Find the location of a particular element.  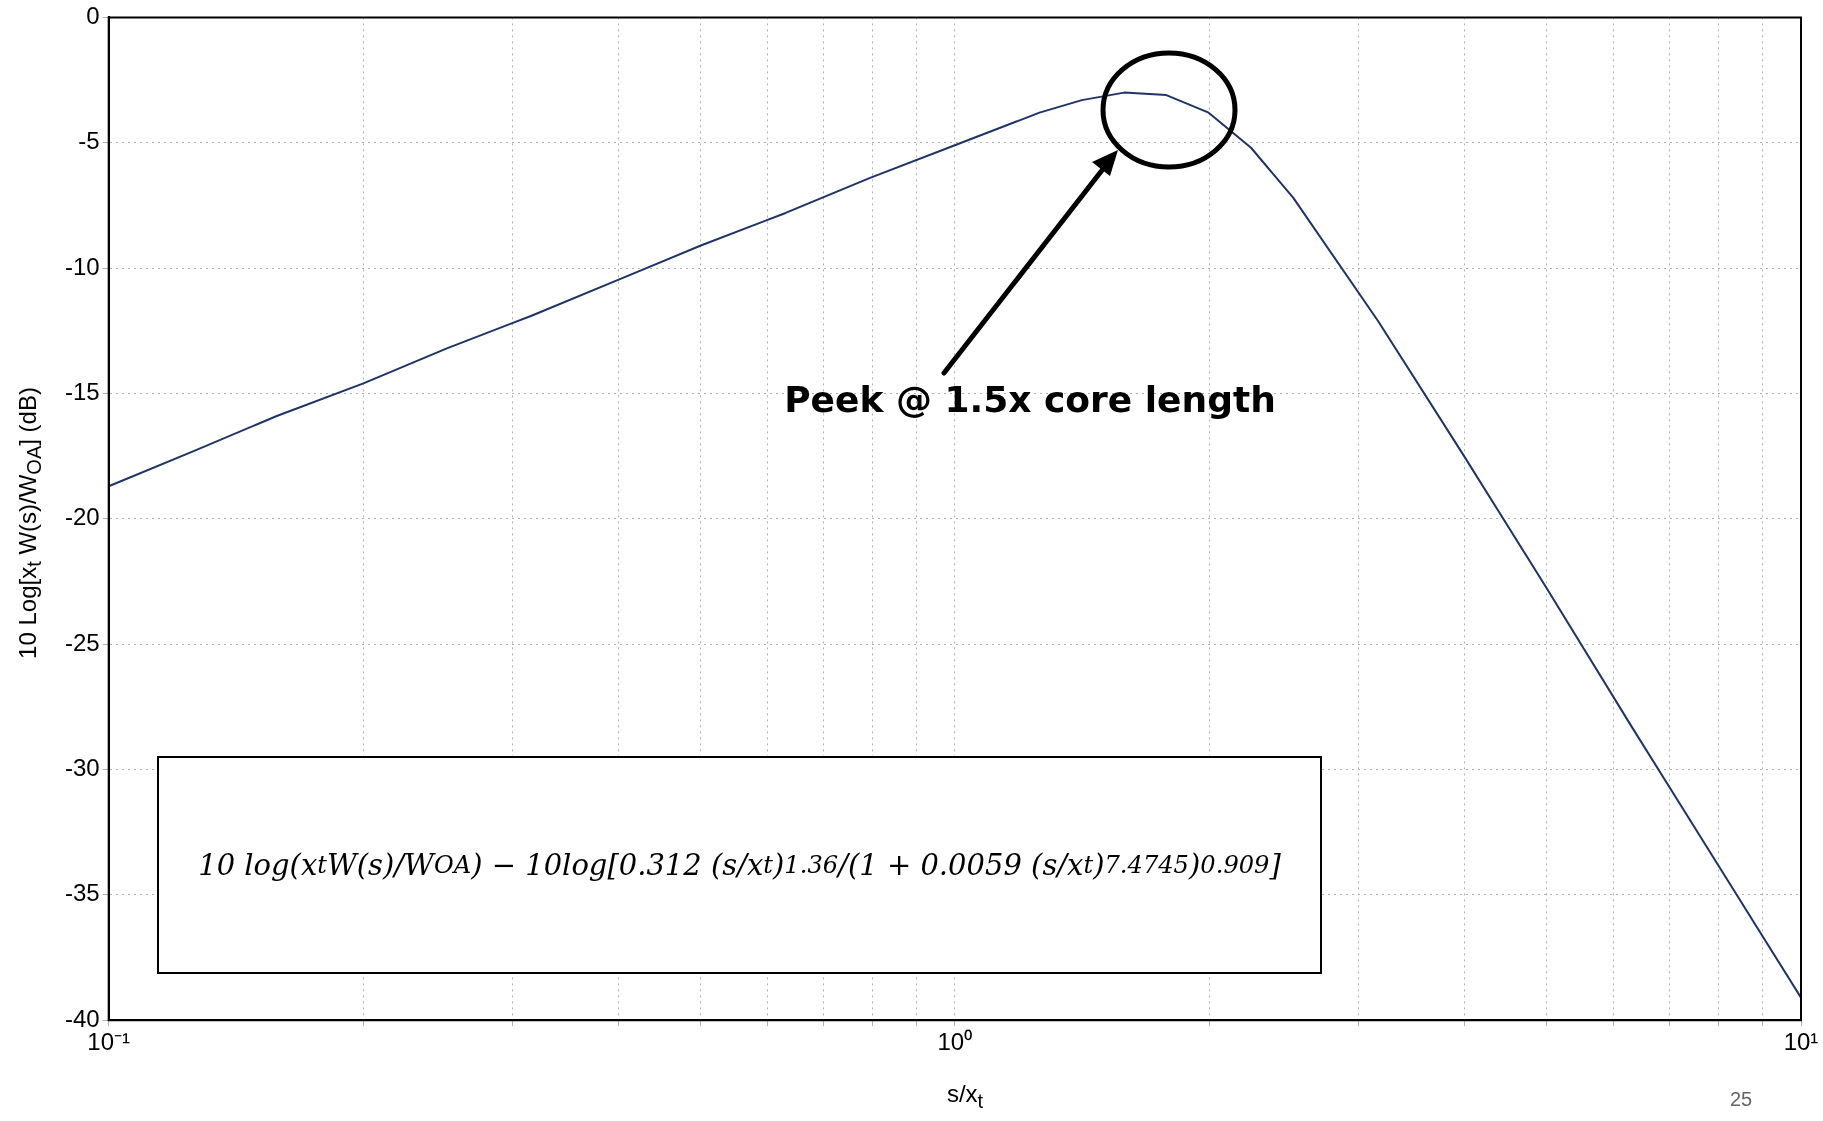

y-tick-label: -30 is located at coordinates (82, 768).